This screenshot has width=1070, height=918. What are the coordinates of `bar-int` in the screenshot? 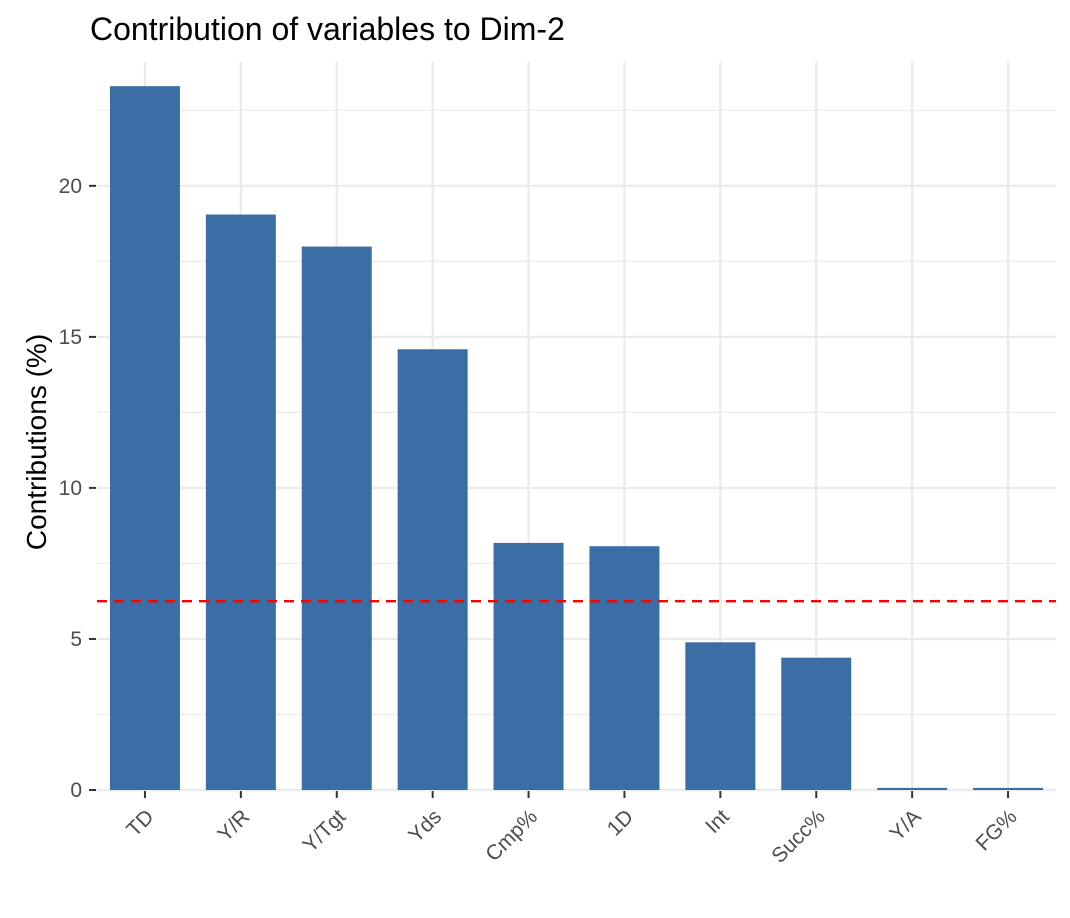 It's located at (720, 716).